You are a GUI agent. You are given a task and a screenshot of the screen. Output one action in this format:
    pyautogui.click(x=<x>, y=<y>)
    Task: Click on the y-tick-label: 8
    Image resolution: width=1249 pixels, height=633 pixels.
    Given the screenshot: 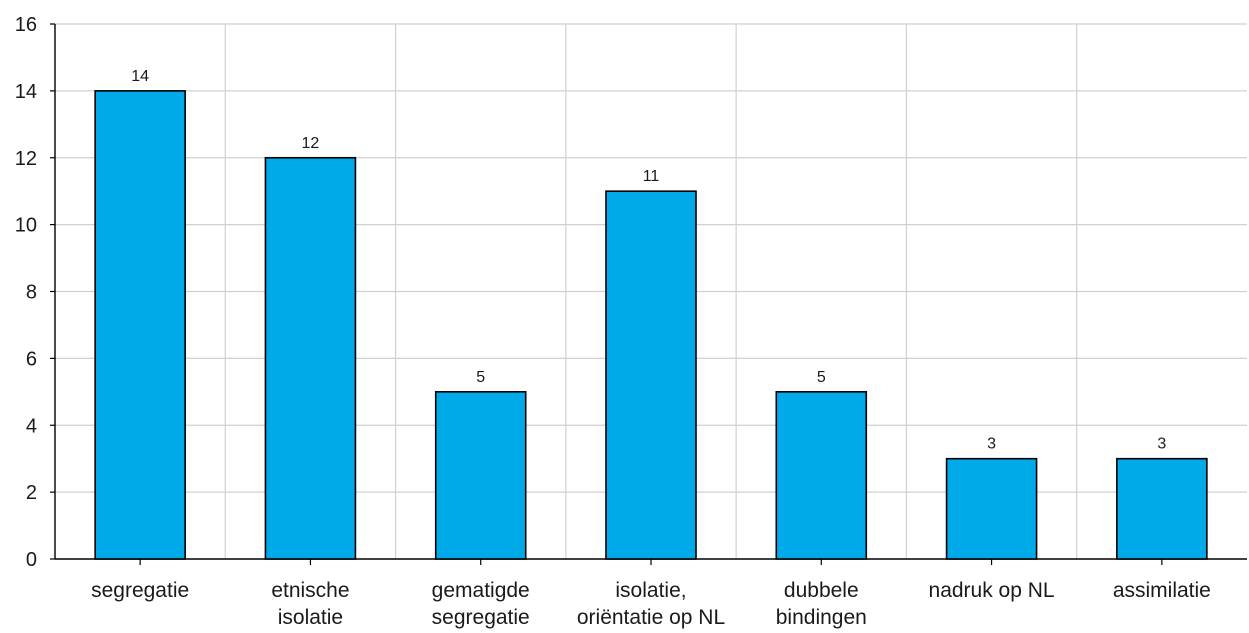 What is the action you would take?
    pyautogui.click(x=31, y=293)
    